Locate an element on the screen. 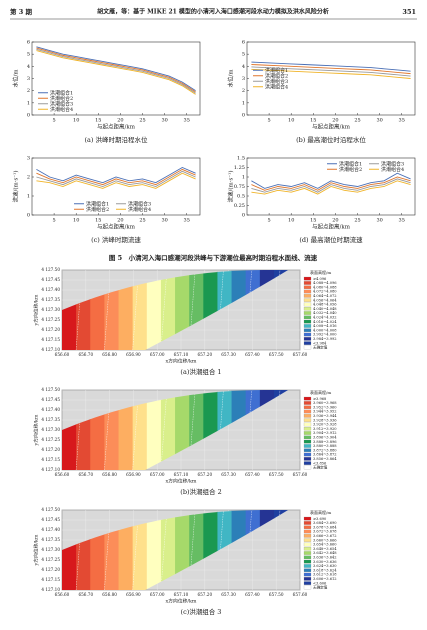 Image resolution: width=427 pixels, height=630 pixels. map-legend-label: 3.636~3.642 is located at coordinates (325, 558).